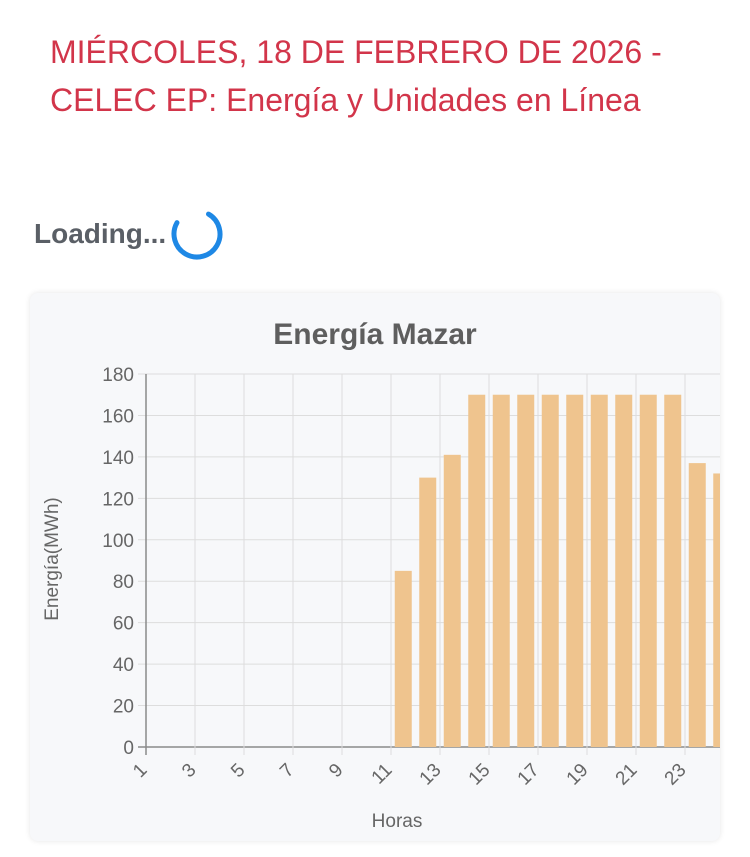  Describe the element at coordinates (397, 821) in the screenshot. I see `x-axis-label: Horas` at that location.